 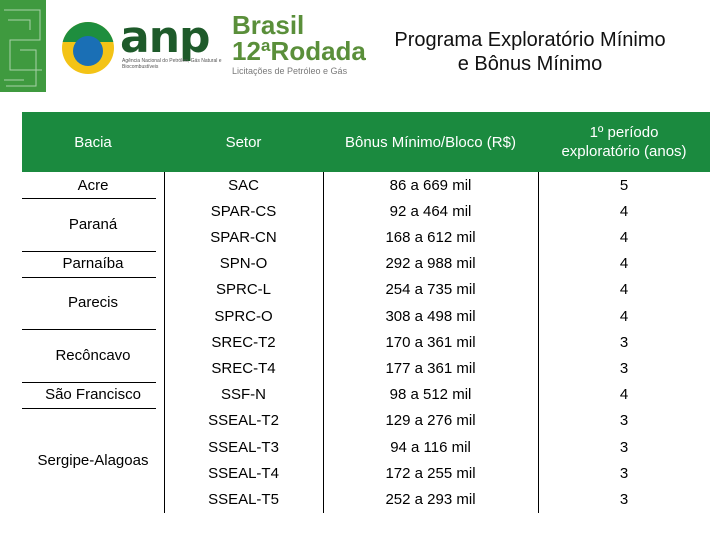 What do you see at coordinates (243, 211) in the screenshot?
I see `setor-cell: SPAR-CS` at bounding box center [243, 211].